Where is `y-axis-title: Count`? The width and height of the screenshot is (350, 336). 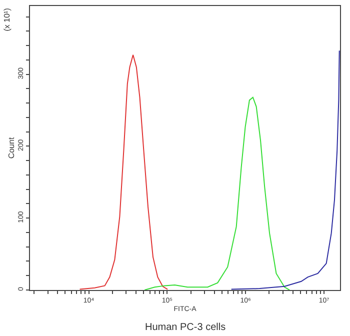
y-axis-title: Count is located at coordinates (11, 147).